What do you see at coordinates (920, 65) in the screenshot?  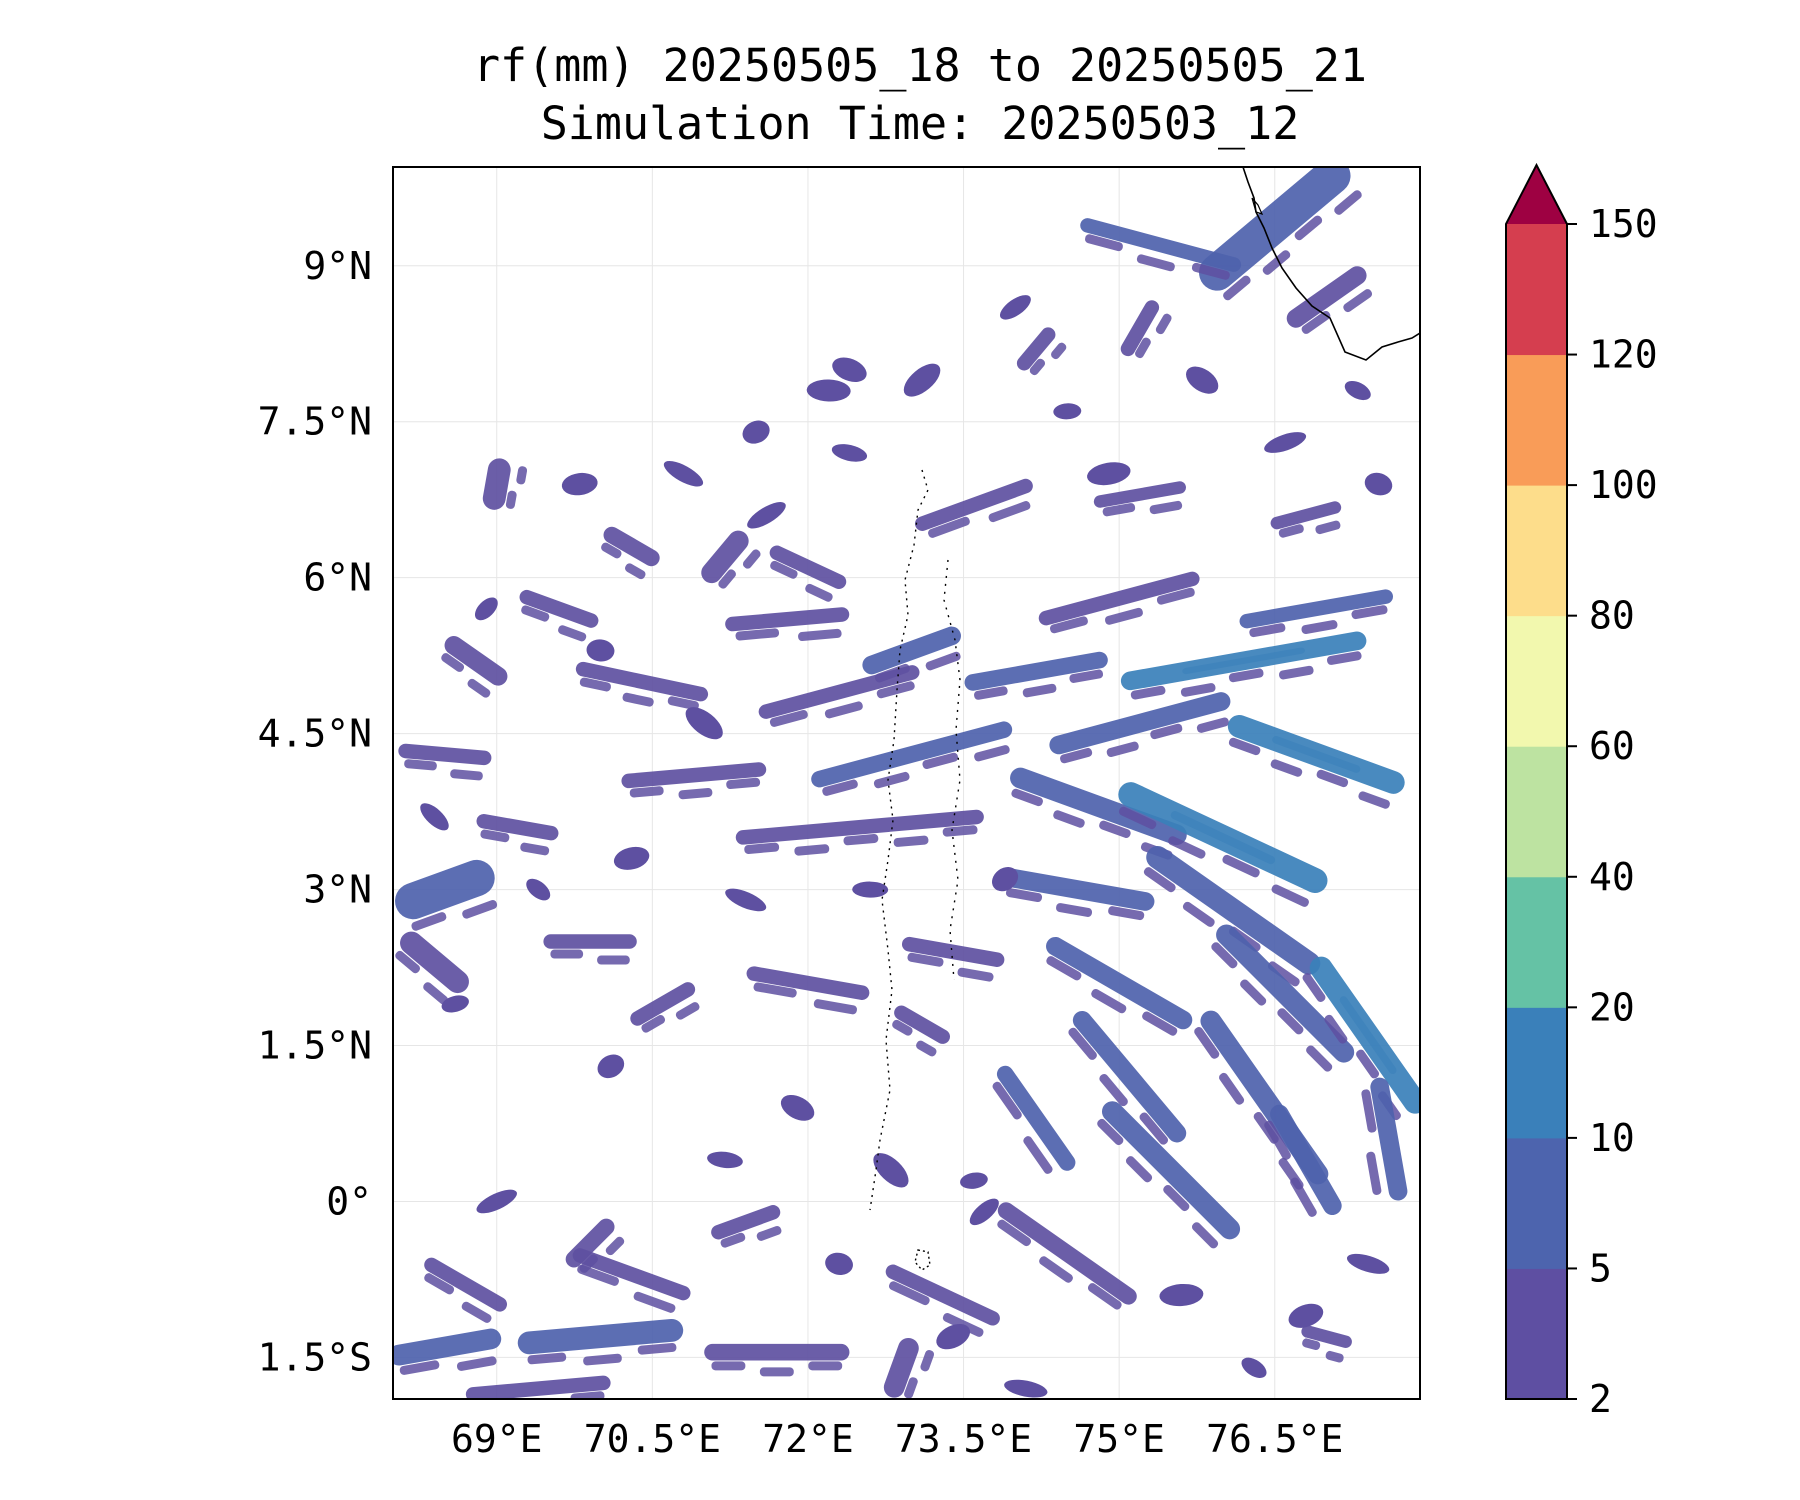 I see `figure-title: rf(mm) 20250505_18 to 20250505_21` at bounding box center [920, 65].